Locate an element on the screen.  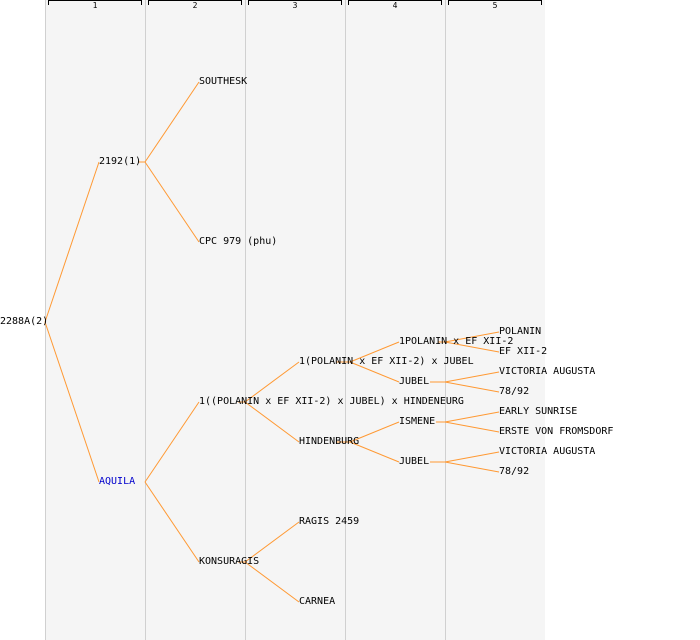
node-gen5-7: VICTORIA AUGUSTA is located at coordinates (547, 451).